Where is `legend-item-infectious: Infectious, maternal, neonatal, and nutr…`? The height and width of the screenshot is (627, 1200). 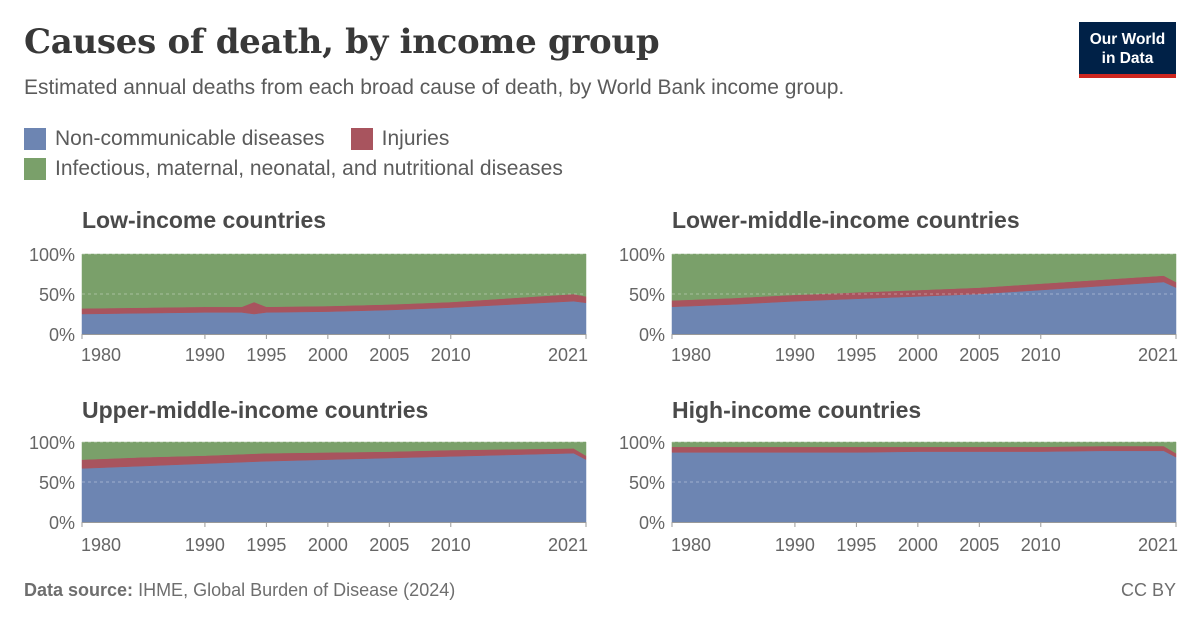
legend-item-infectious: Infectious, maternal, neonatal, and nutr… is located at coordinates (293, 169).